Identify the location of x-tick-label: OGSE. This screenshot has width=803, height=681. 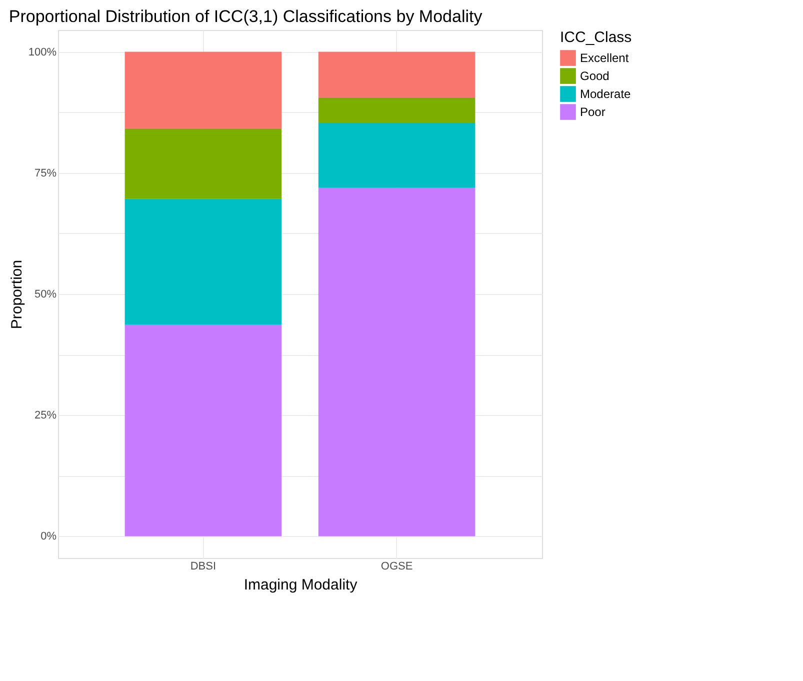
(396, 566).